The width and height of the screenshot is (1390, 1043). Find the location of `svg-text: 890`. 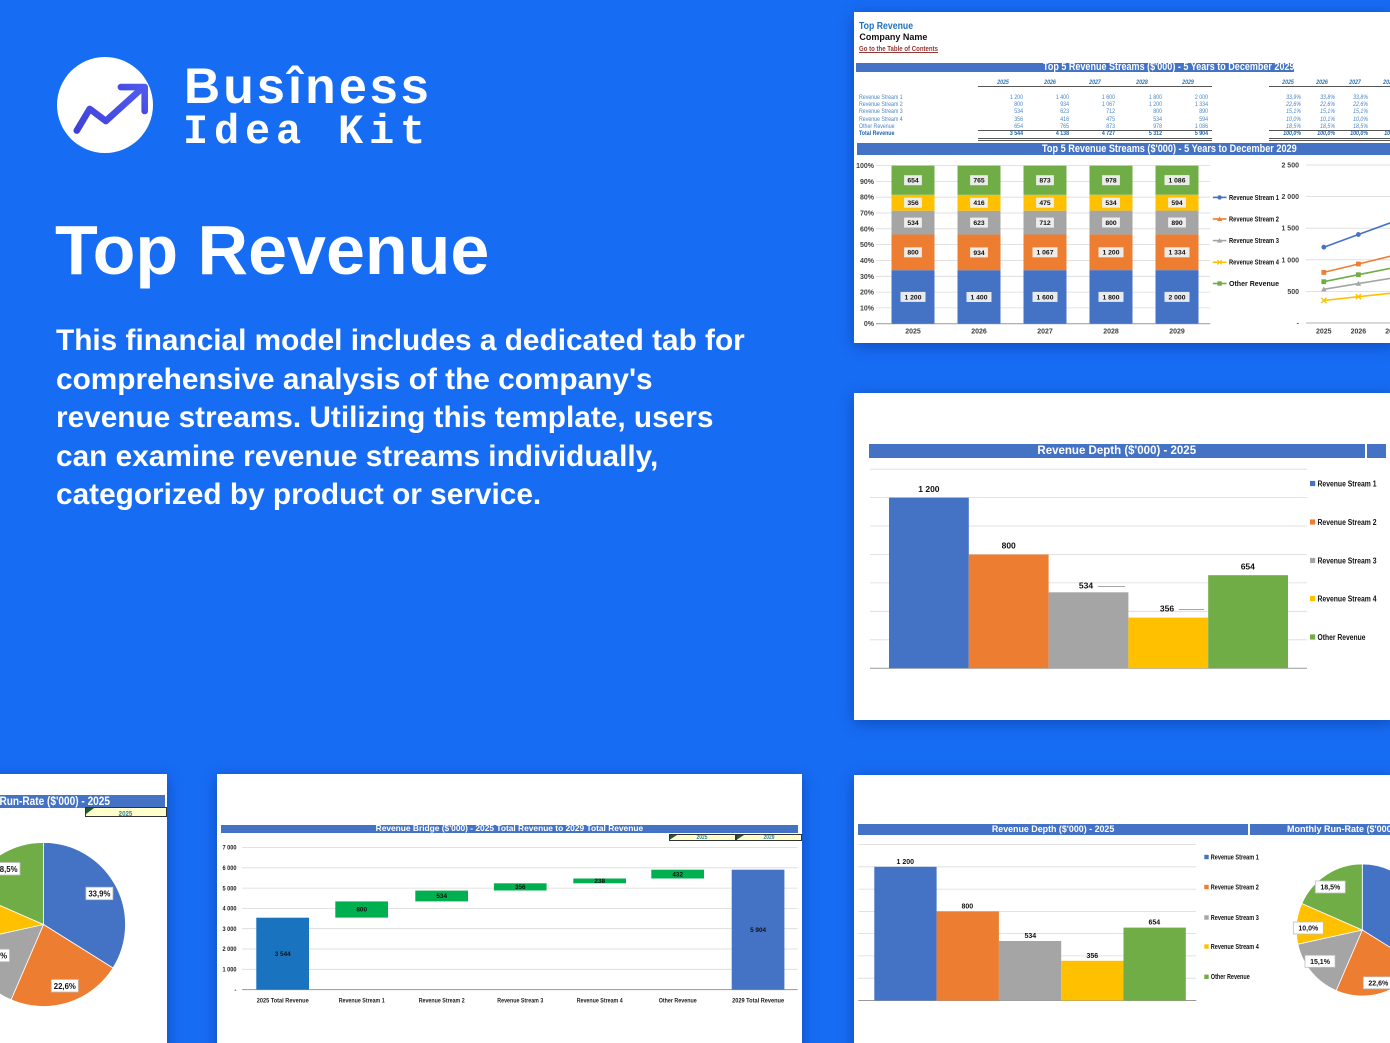

svg-text: 890 is located at coordinates (1177, 223).